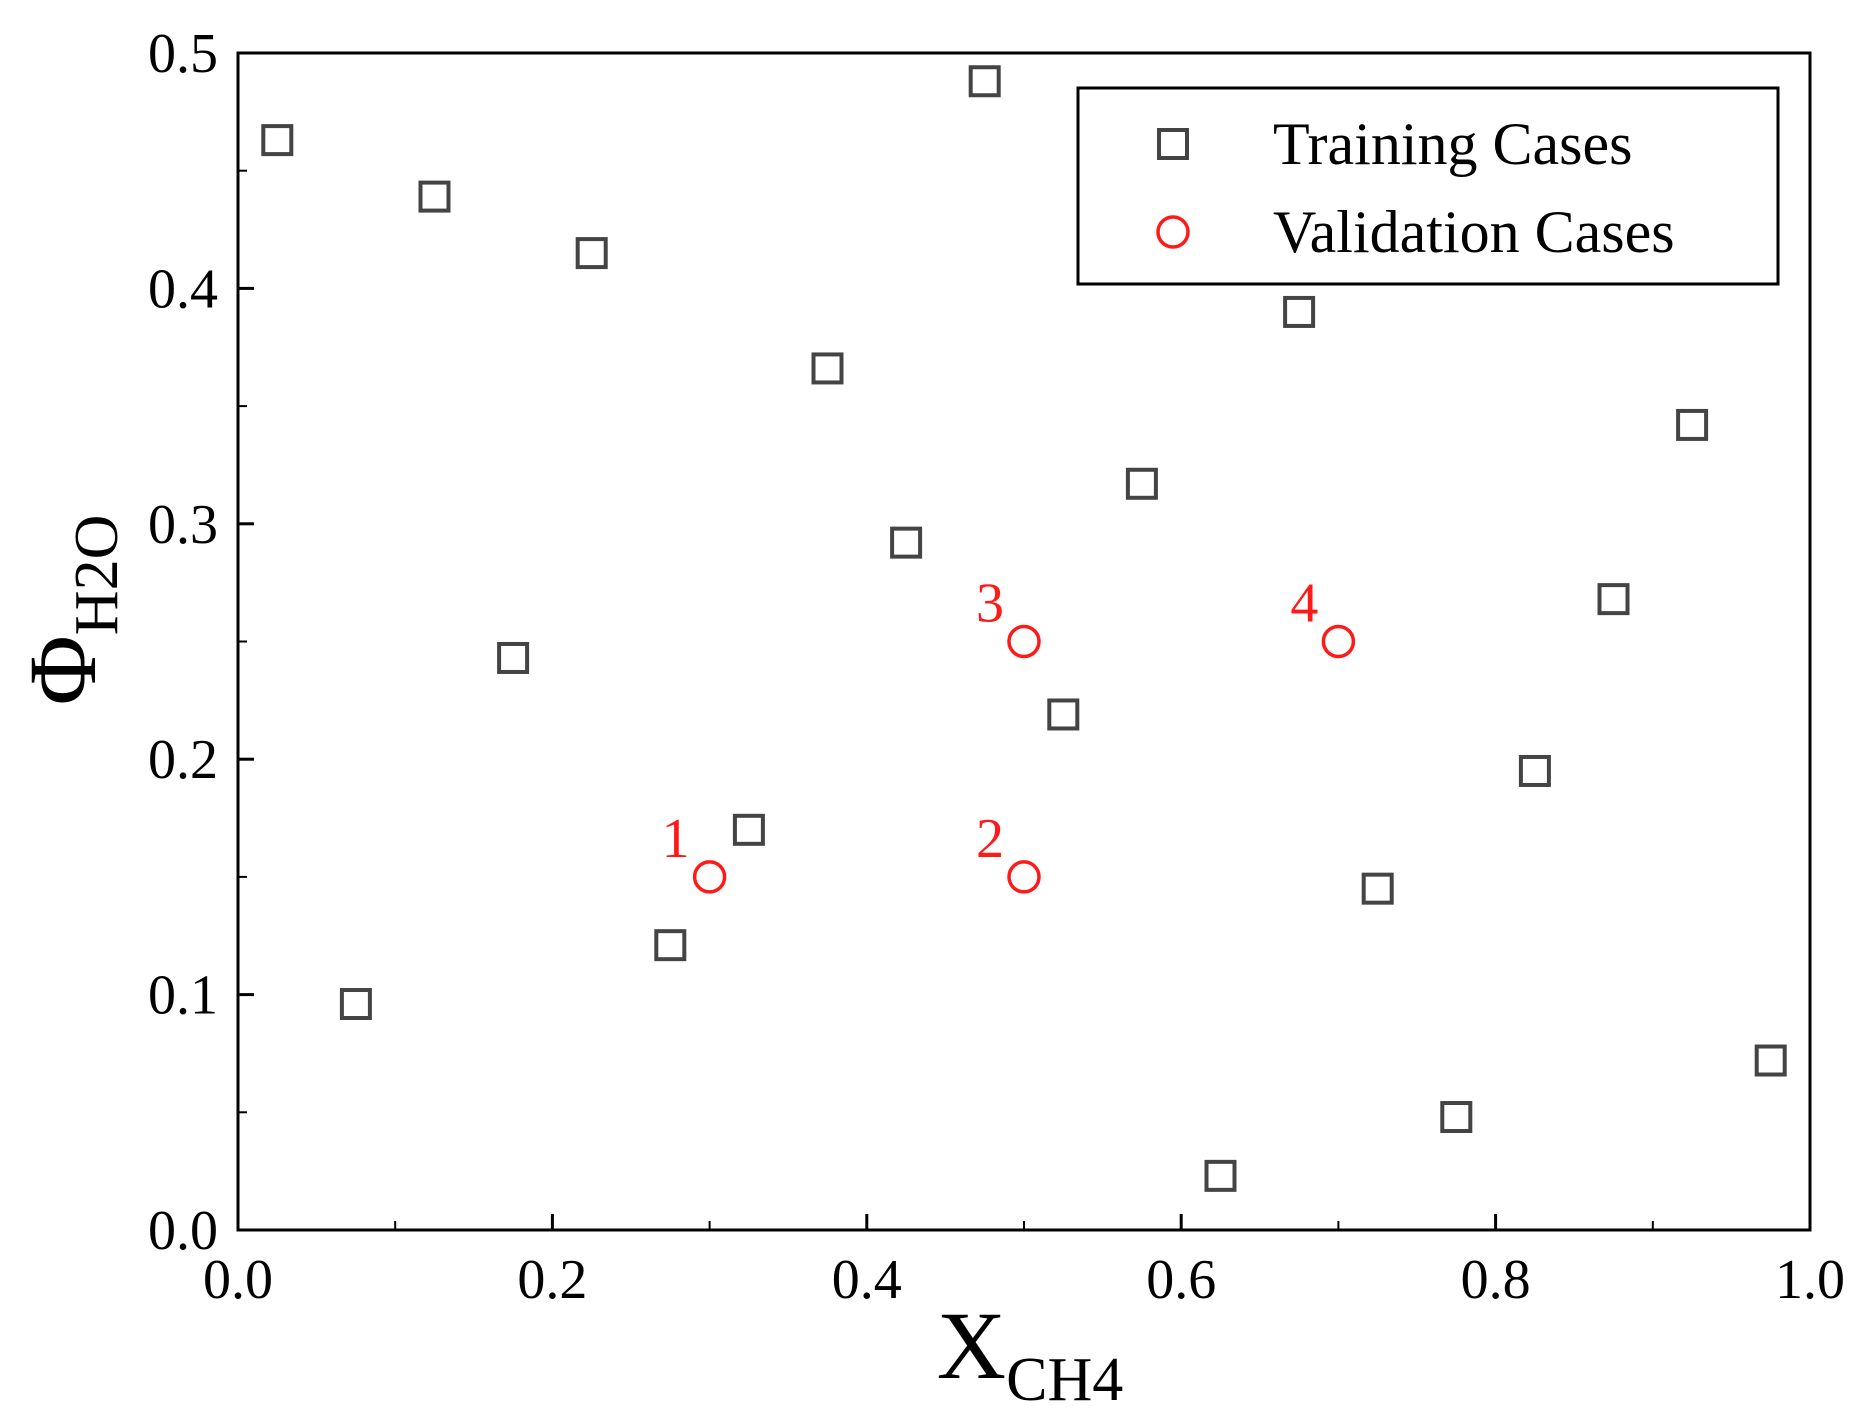  What do you see at coordinates (62, 670) in the screenshot?
I see `y-axis-title-main: Φ` at bounding box center [62, 670].